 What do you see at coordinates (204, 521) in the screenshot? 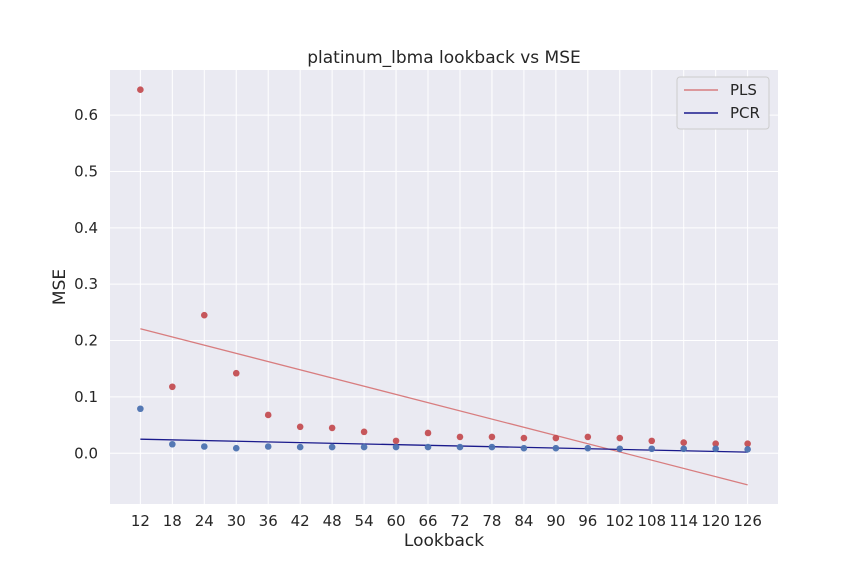
I see `x-tick-label: 24` at bounding box center [204, 521].